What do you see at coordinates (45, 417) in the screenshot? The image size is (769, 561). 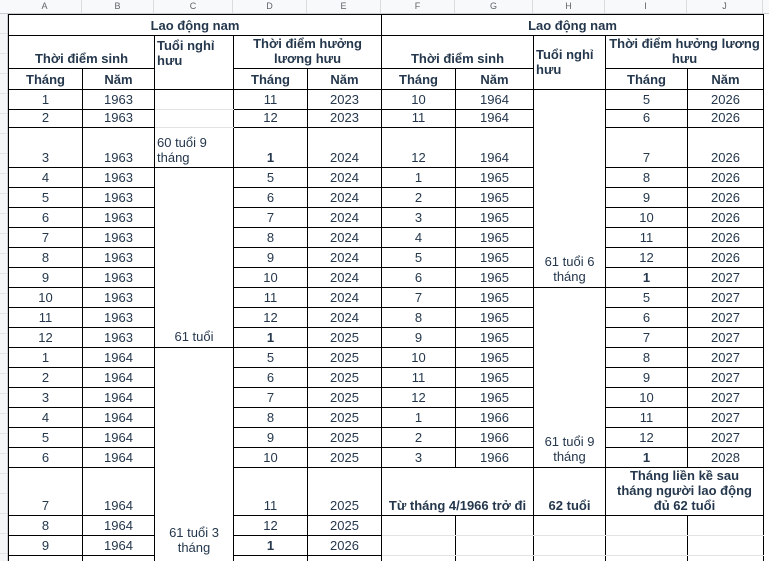 I see `left-birth-month-cell: 4` at bounding box center [45, 417].